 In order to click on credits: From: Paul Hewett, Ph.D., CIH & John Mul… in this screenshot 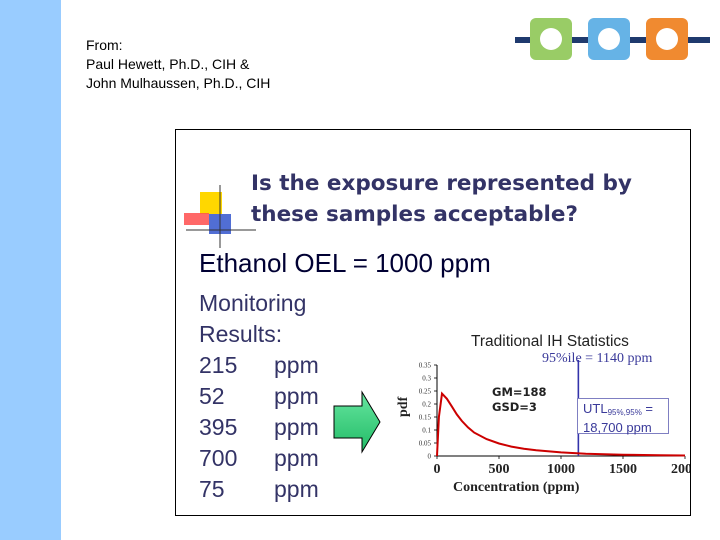, I will do `click(178, 64)`.